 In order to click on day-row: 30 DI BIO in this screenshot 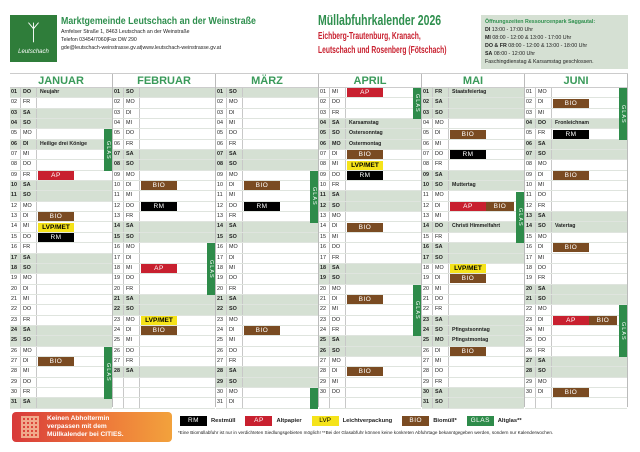, I will do `click(576, 393)`.